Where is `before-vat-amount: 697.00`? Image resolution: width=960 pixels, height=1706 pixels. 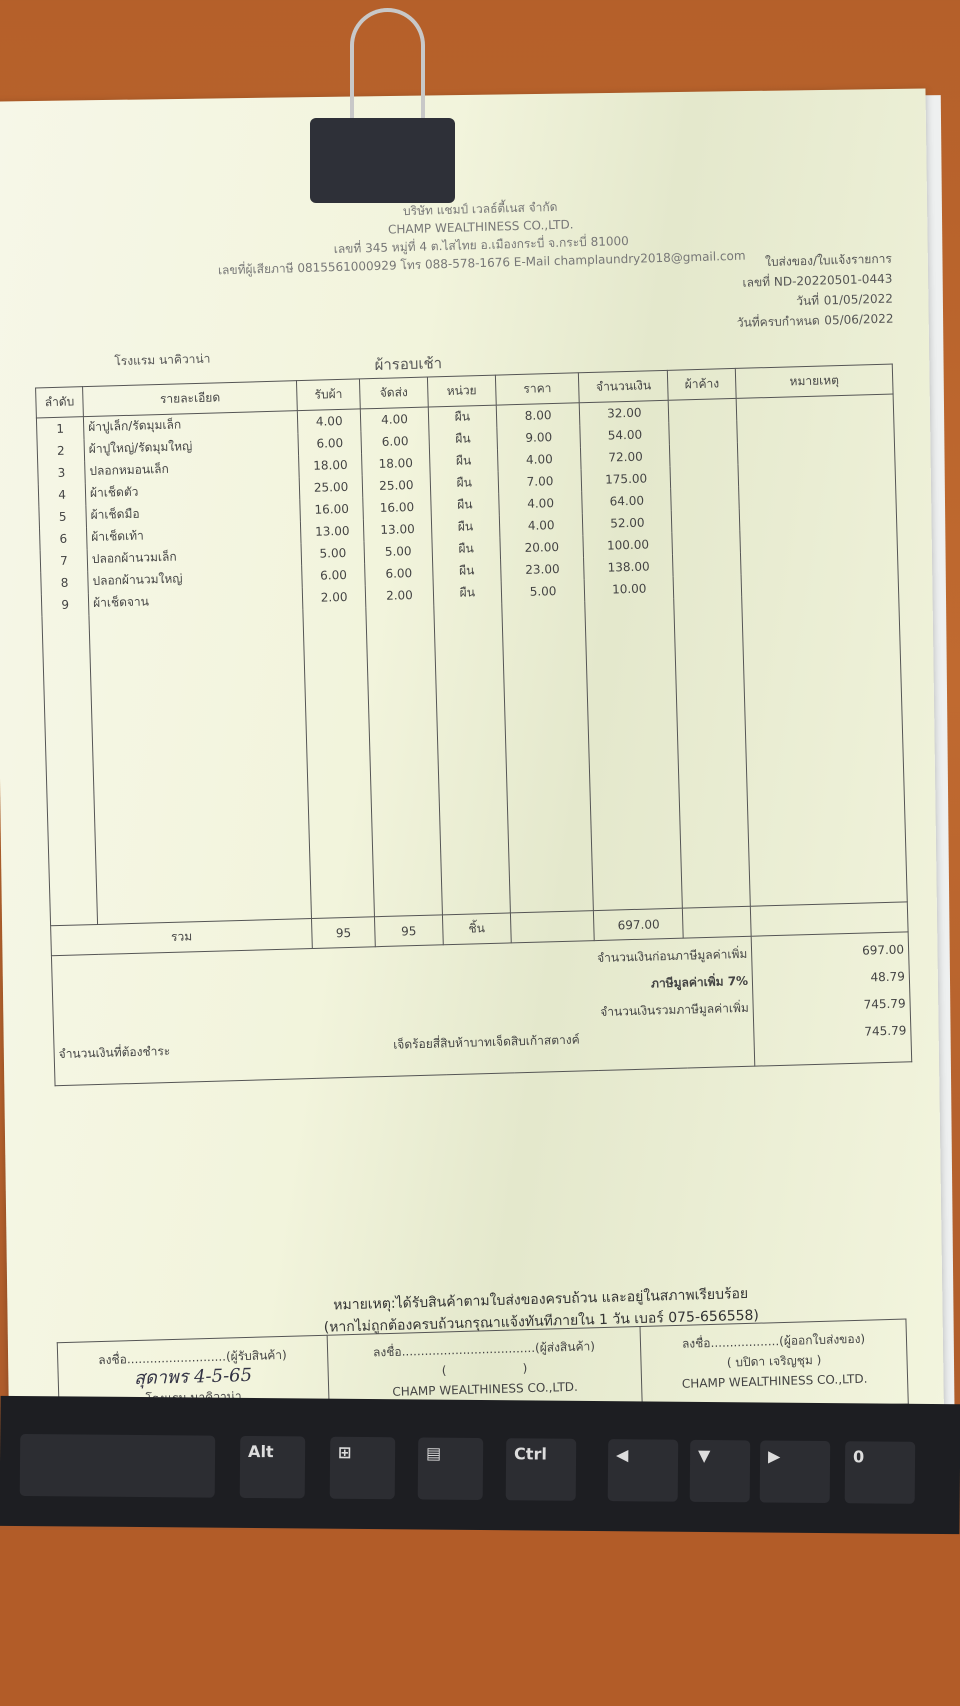
before-vat-amount: 697.00 is located at coordinates (883, 950).